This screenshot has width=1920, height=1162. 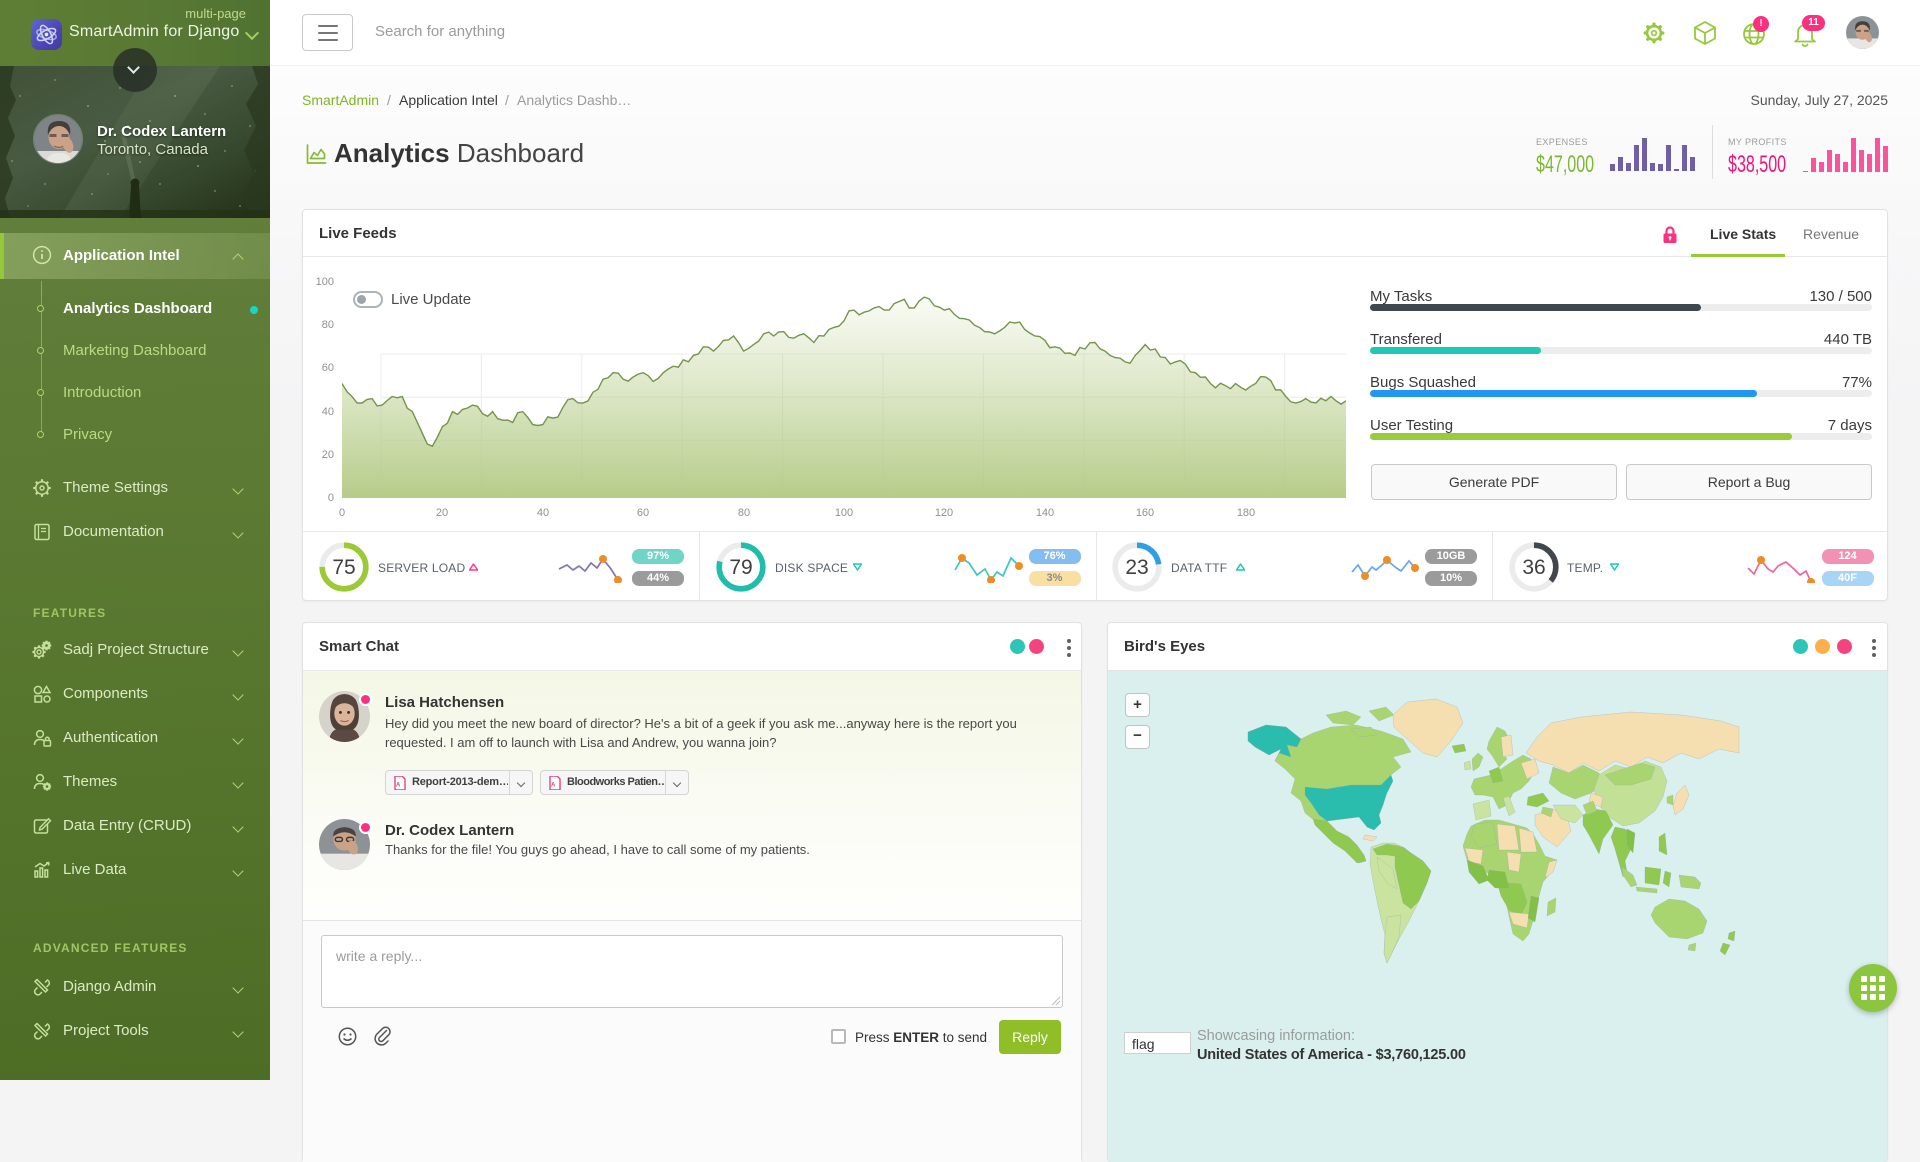 What do you see at coordinates (343, 567) in the screenshot?
I see `svg-text: 75` at bounding box center [343, 567].